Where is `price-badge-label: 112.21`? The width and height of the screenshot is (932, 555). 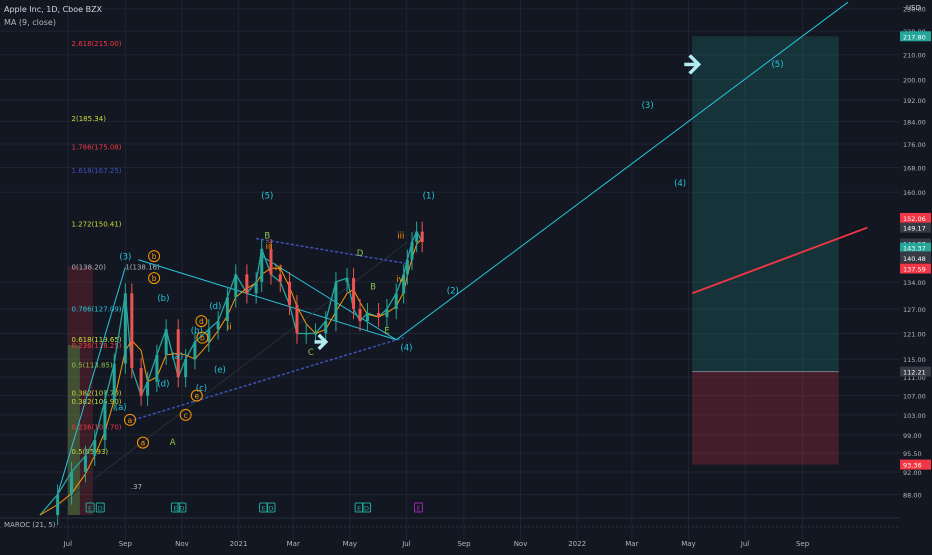
price-badge-label: 112.21 is located at coordinates (914, 373).